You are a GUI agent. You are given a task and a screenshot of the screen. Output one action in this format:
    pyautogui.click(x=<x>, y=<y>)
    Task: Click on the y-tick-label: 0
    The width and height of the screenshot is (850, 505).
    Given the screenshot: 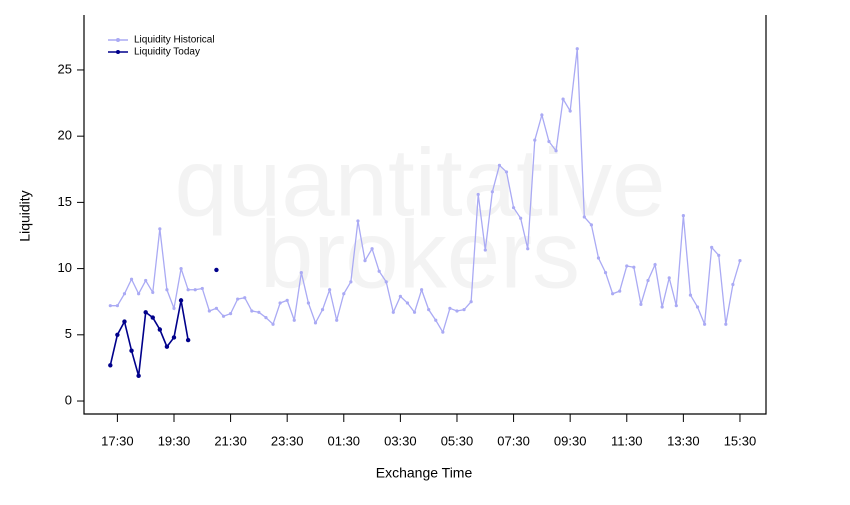 What is the action you would take?
    pyautogui.click(x=68, y=399)
    